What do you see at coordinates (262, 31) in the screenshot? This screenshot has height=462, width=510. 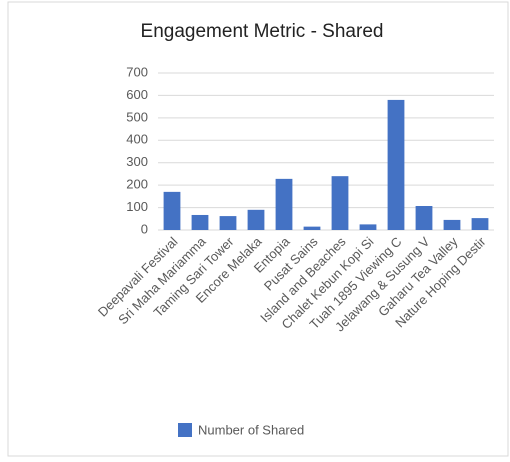 I see `chart-title: Engagement Metric - Shared` at bounding box center [262, 31].